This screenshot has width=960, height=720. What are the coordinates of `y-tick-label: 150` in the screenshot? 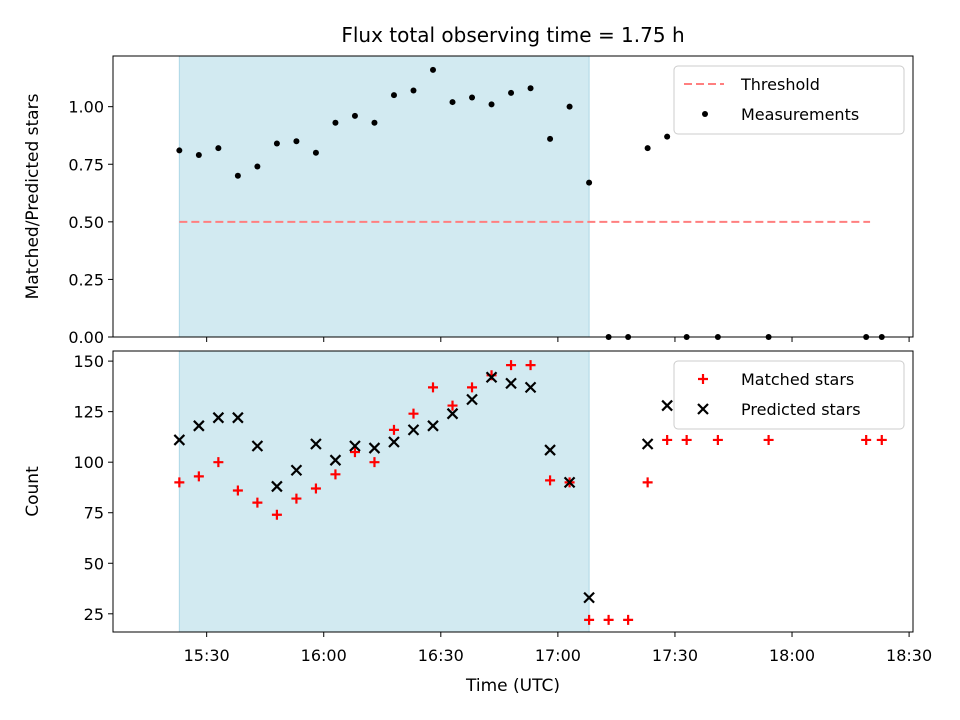 It's located at (88, 361).